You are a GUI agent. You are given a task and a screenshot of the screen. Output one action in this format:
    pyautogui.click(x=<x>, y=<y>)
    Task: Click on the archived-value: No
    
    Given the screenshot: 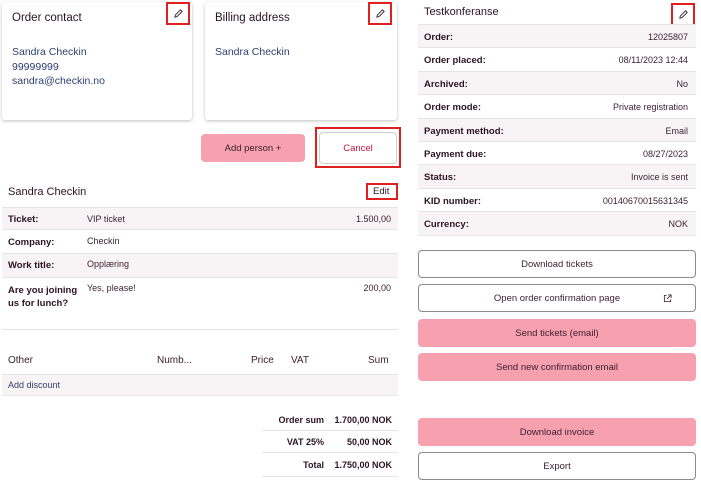 What is the action you would take?
    pyautogui.click(x=682, y=83)
    